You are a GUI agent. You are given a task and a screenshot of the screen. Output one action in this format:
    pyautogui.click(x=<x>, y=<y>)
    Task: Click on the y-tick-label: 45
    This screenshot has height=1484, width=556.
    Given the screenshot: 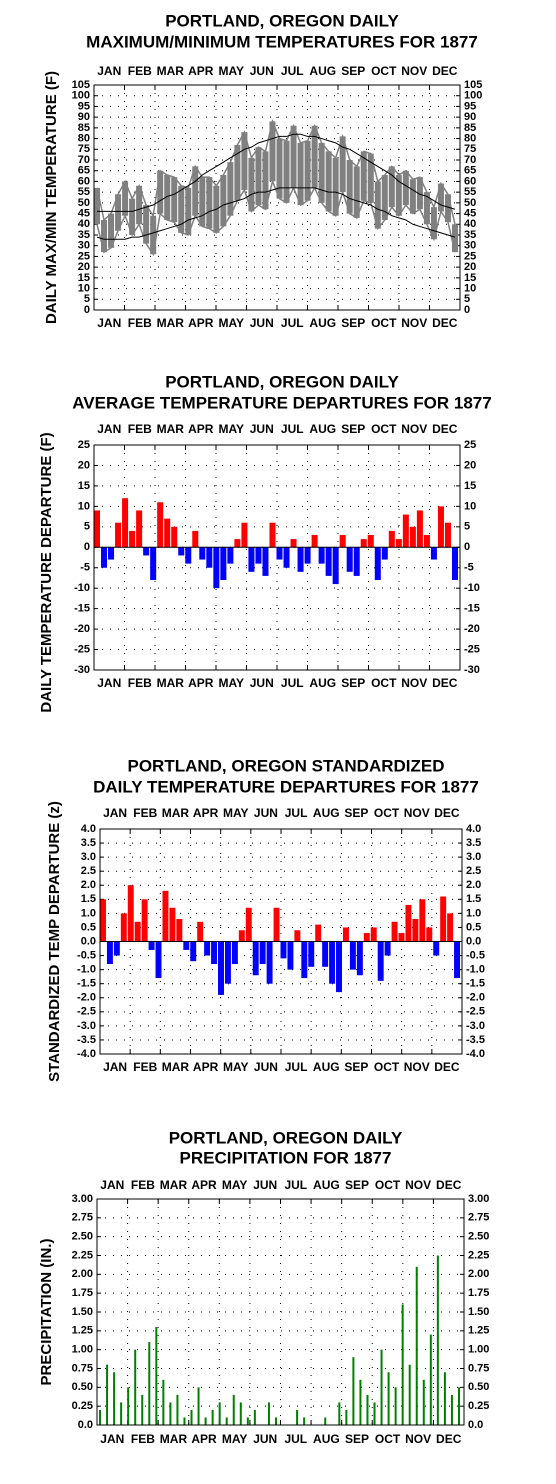 What is the action you would take?
    pyautogui.click(x=470, y=213)
    